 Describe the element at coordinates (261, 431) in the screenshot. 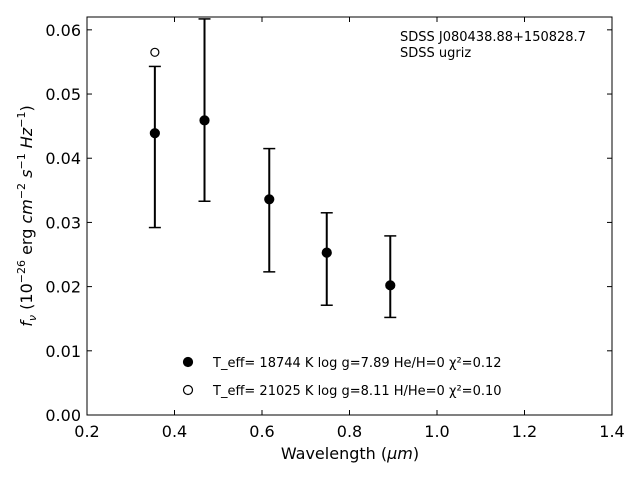

I see `x-tick-label: 0.6` at that location.